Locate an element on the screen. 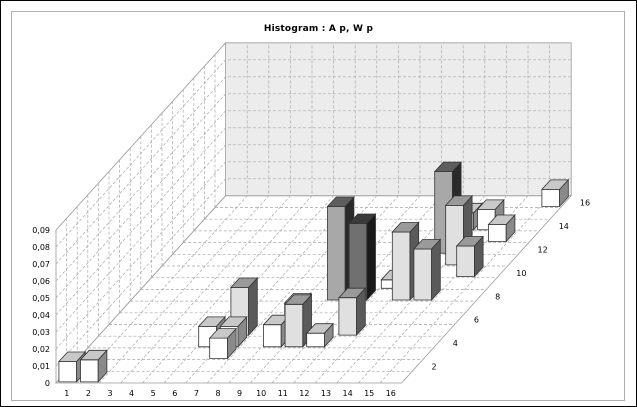  x-tick-label: 4 is located at coordinates (131, 393).